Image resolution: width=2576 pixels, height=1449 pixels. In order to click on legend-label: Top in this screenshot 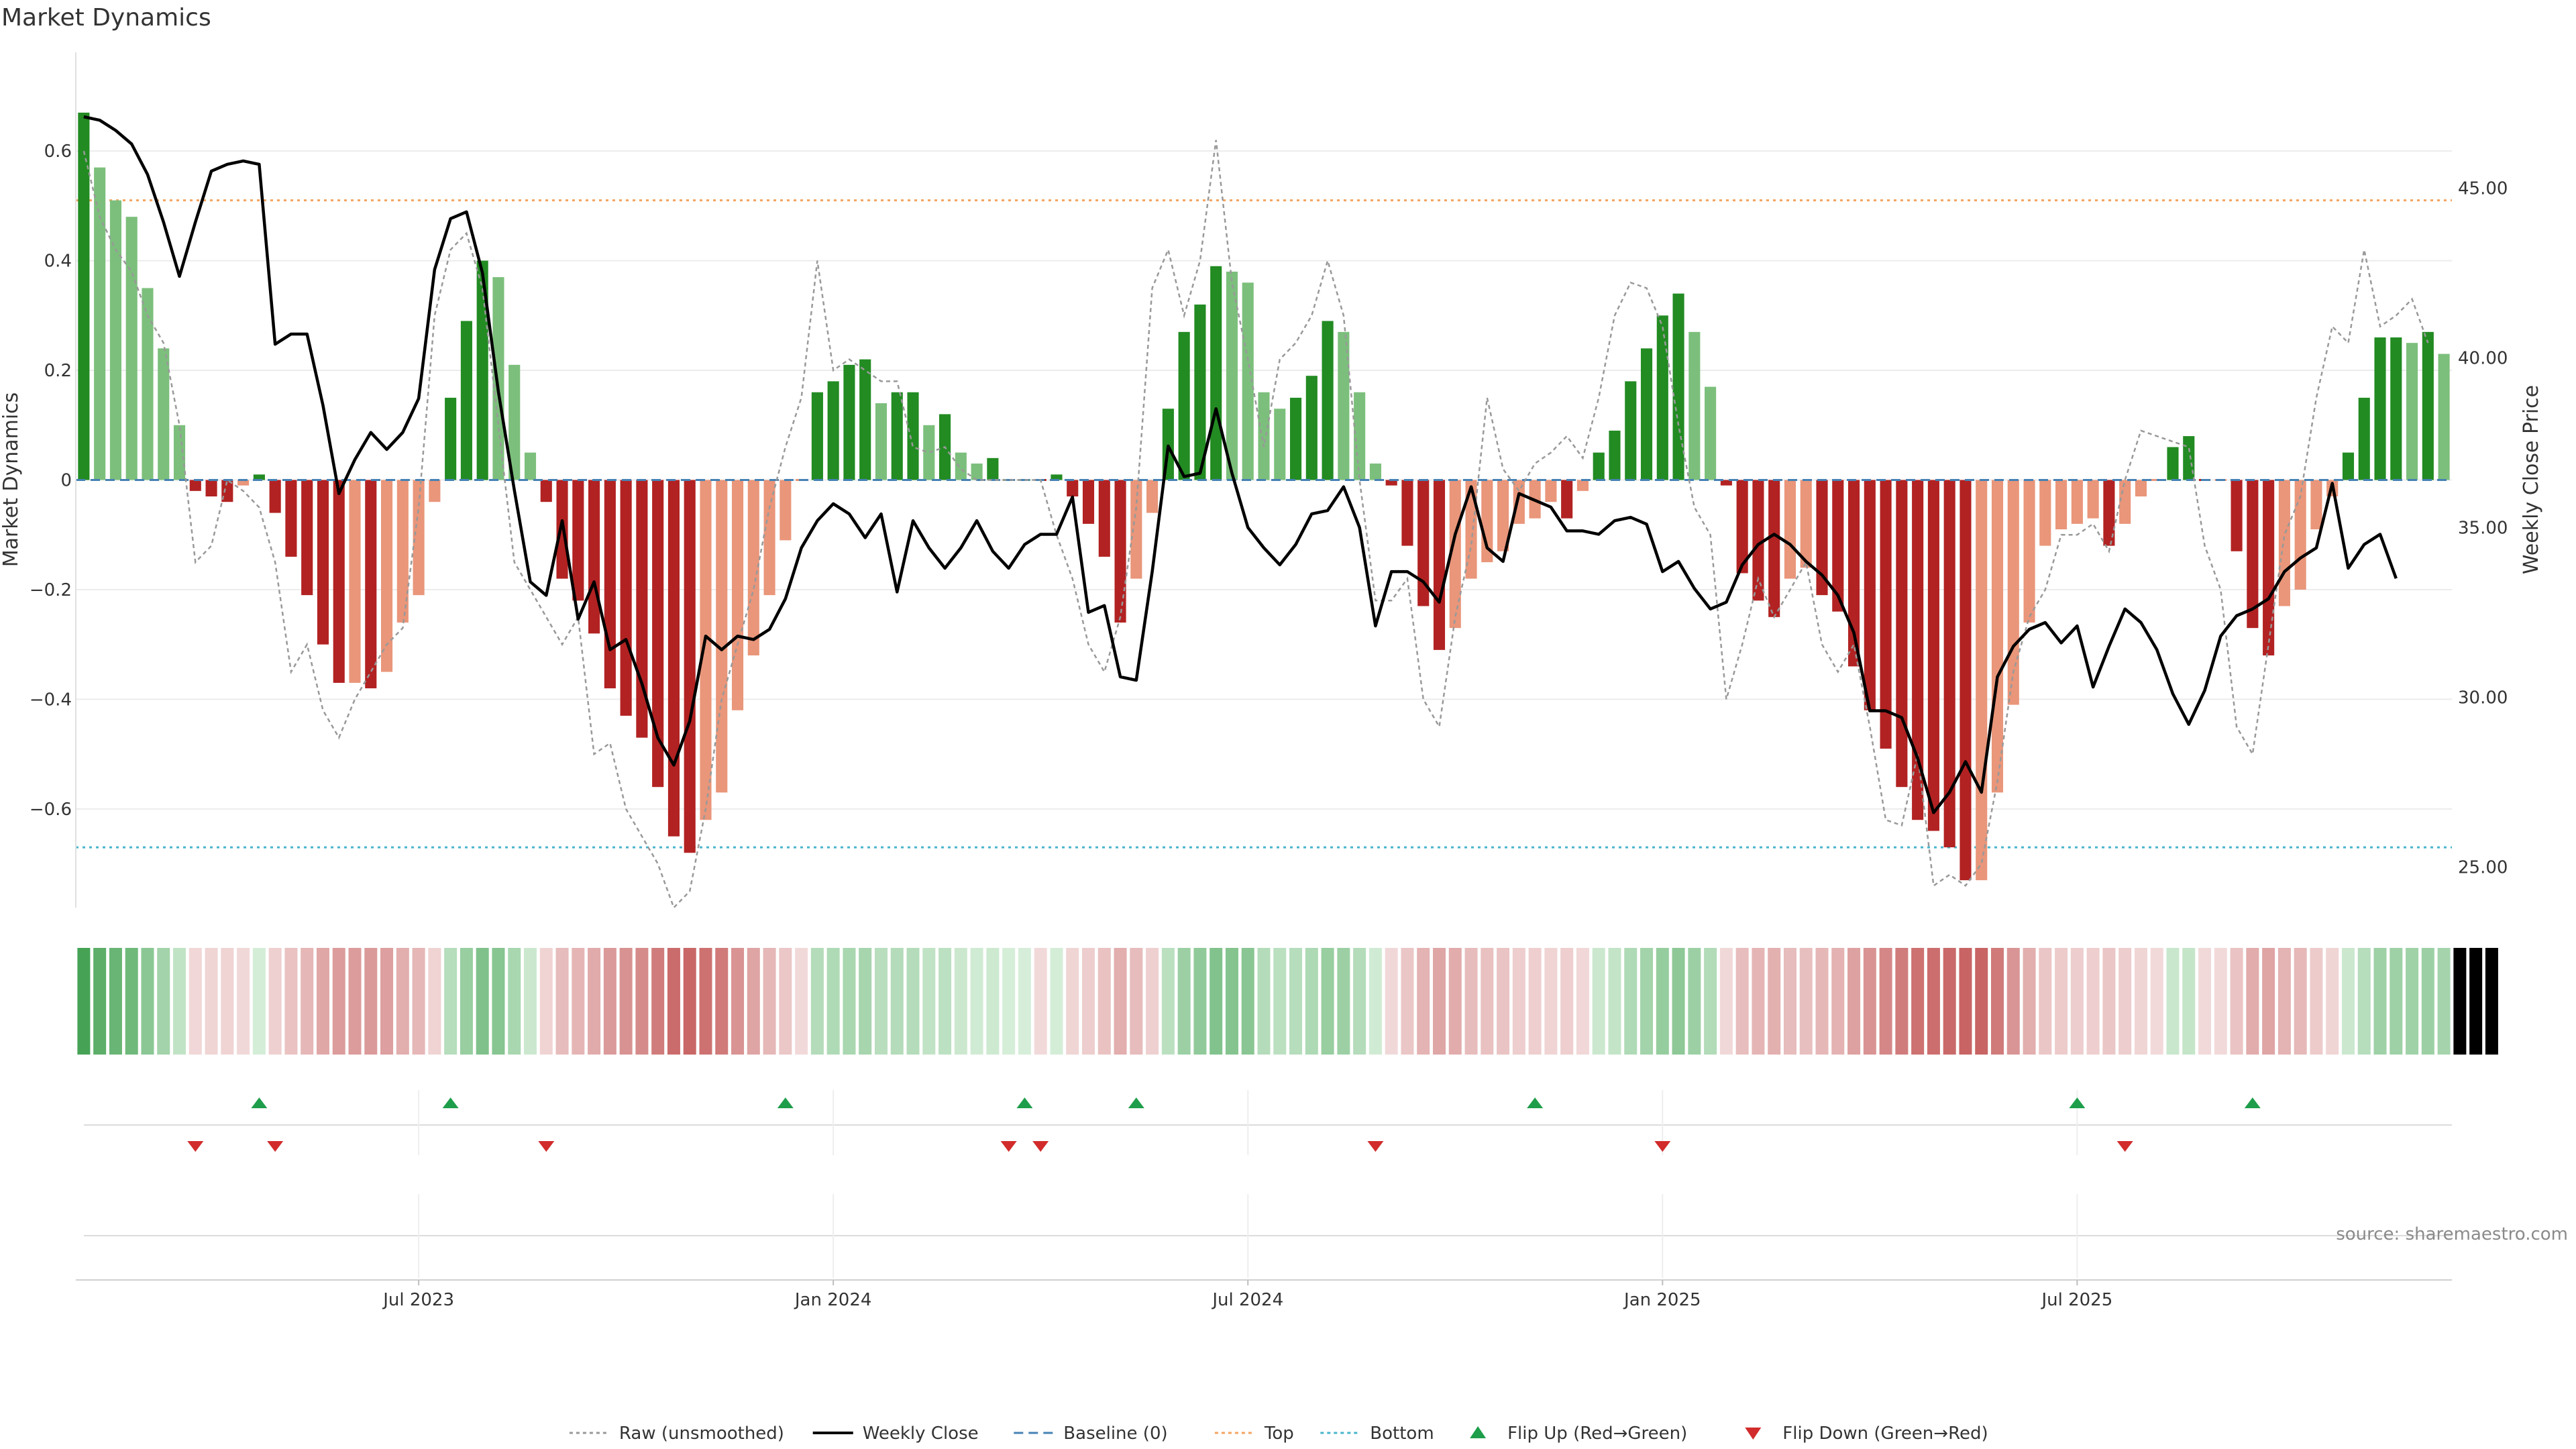, I will do `click(1279, 1434)`.